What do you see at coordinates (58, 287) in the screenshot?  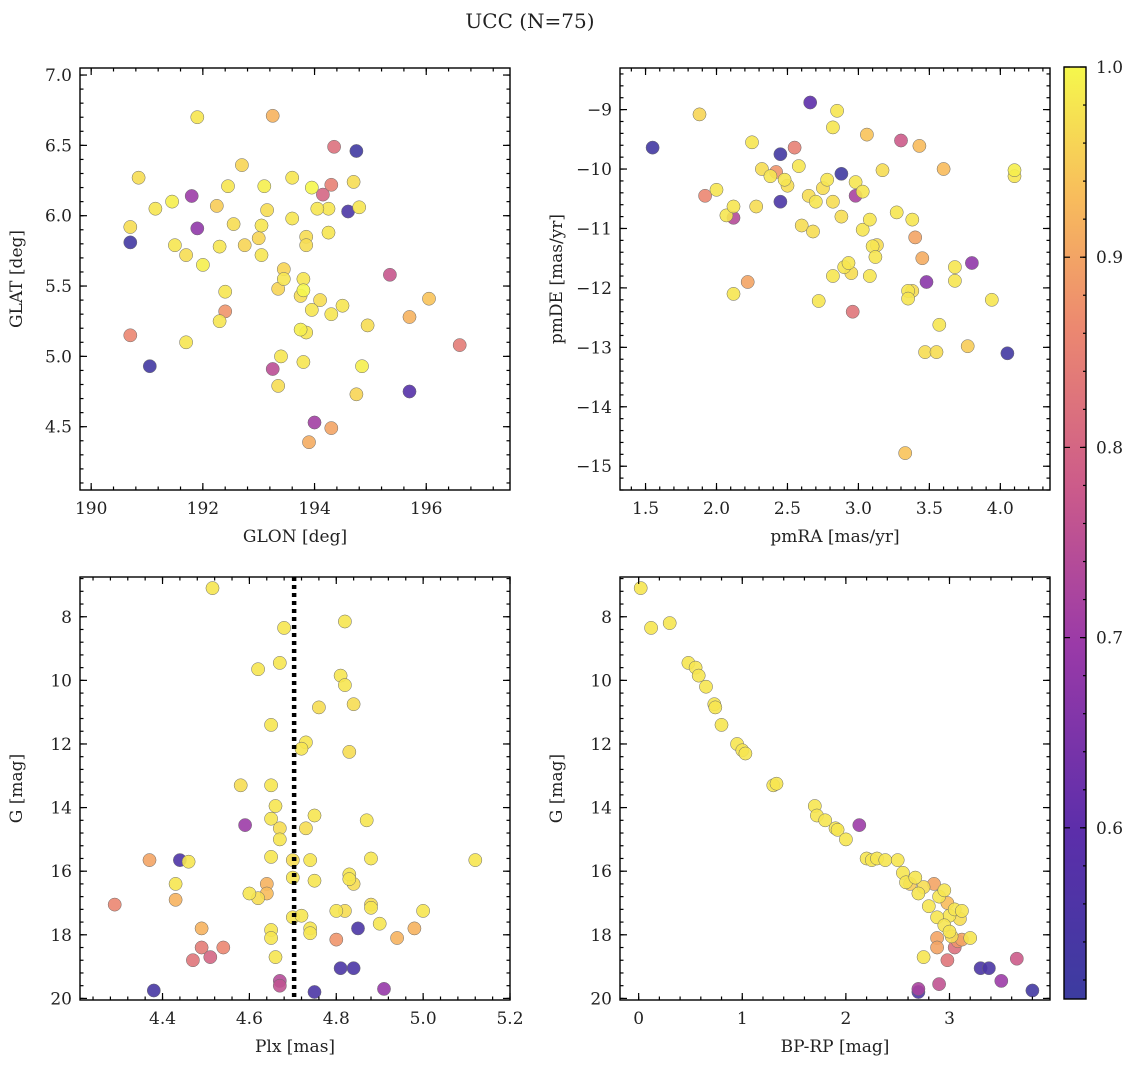 I see `y-tick-label: 5.5` at bounding box center [58, 287].